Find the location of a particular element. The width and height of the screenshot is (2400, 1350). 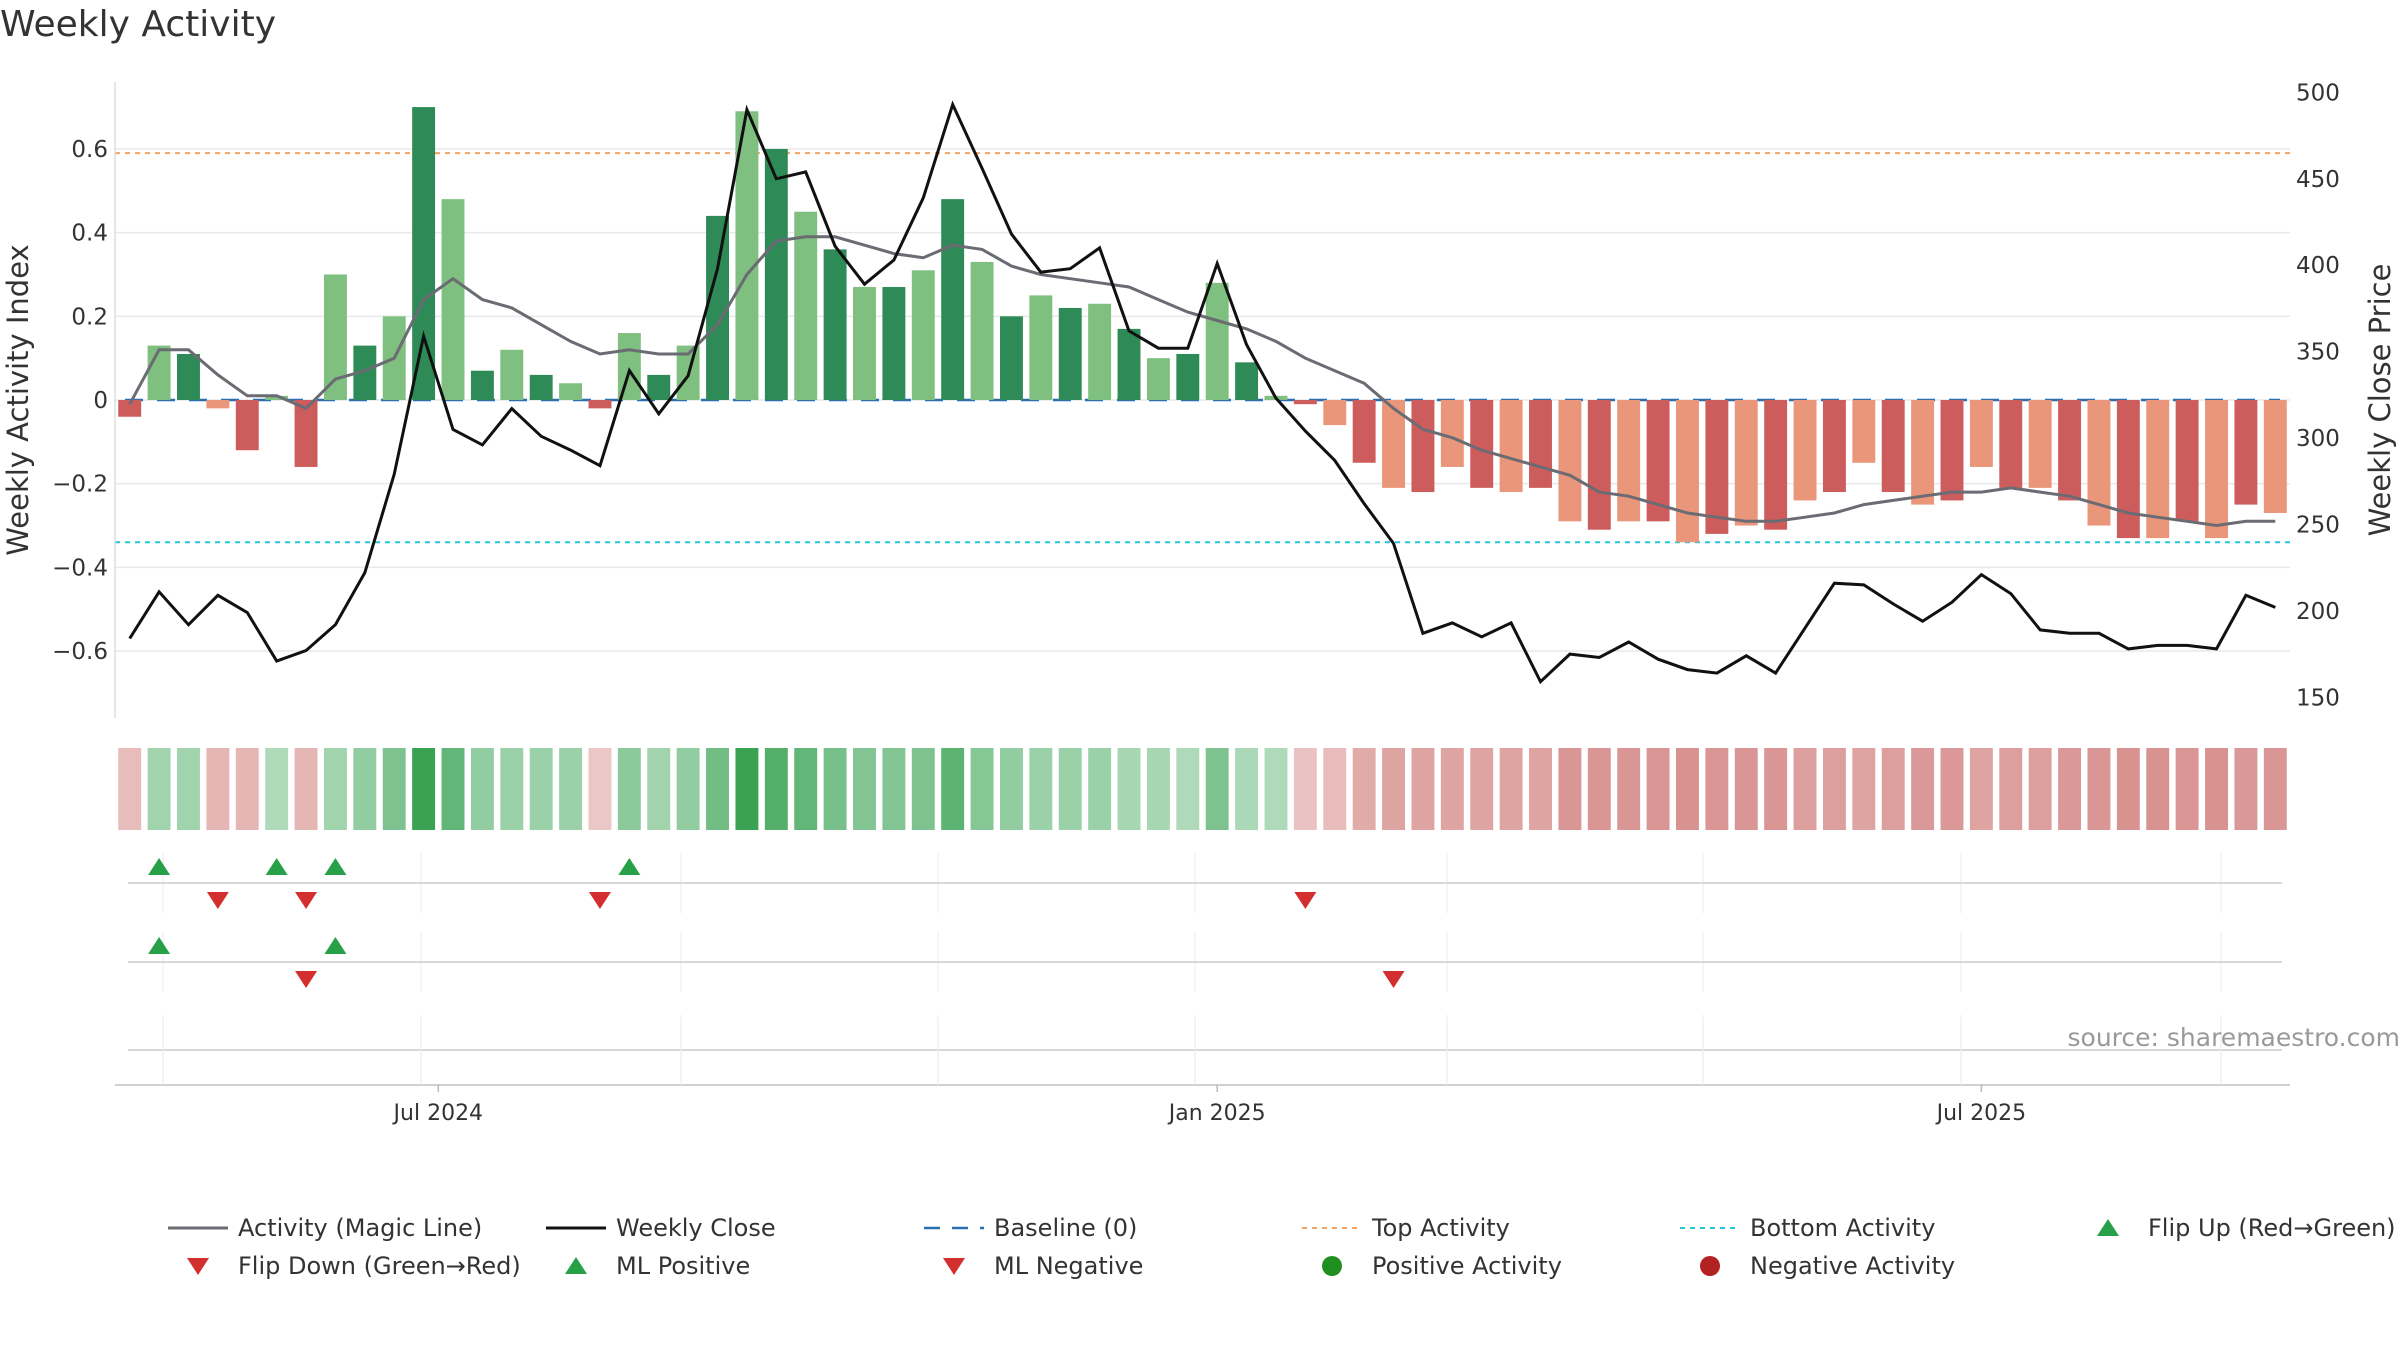

legend-label: Activity (Magic Line) is located at coordinates (360, 1228).